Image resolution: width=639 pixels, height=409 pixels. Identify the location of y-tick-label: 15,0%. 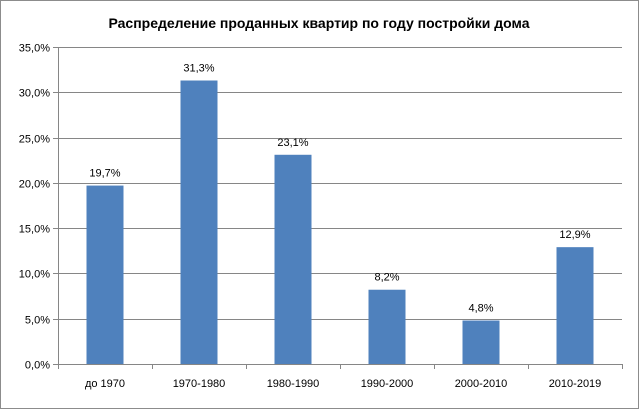
(34, 230).